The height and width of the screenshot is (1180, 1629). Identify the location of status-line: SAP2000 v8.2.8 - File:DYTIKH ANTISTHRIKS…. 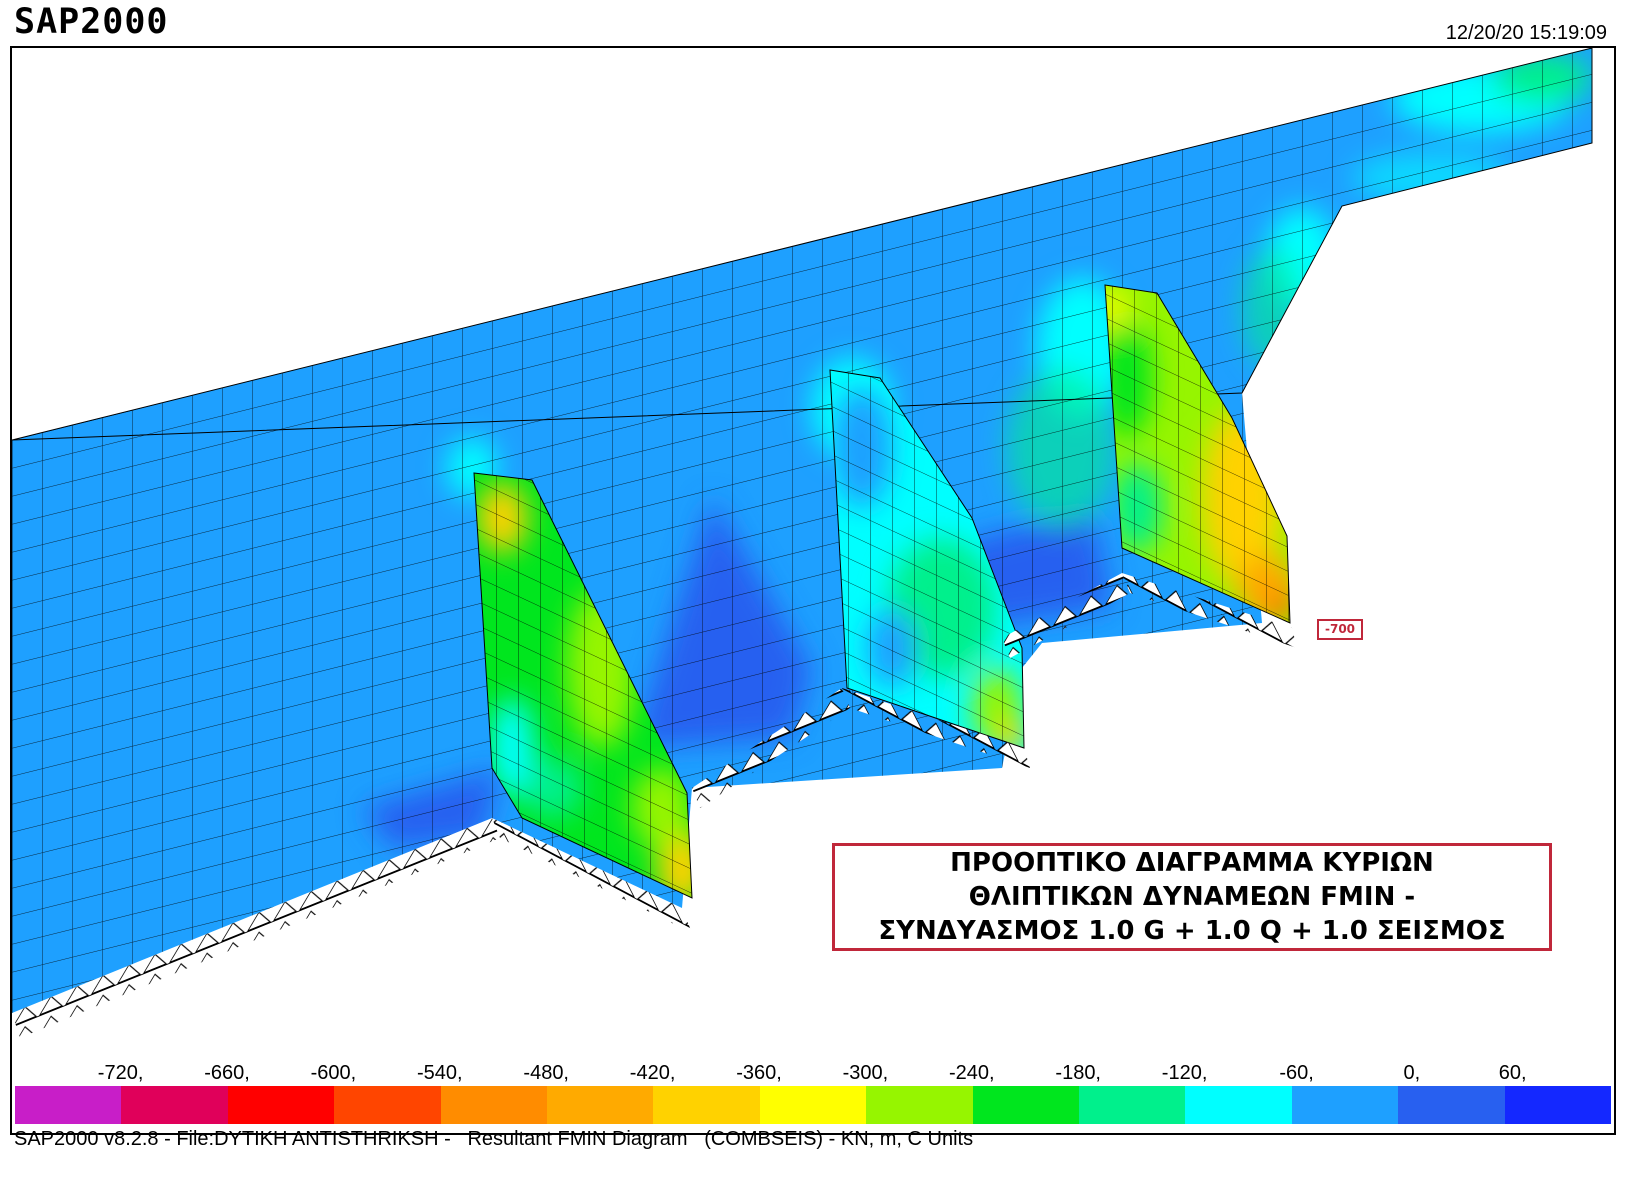
(494, 1139).